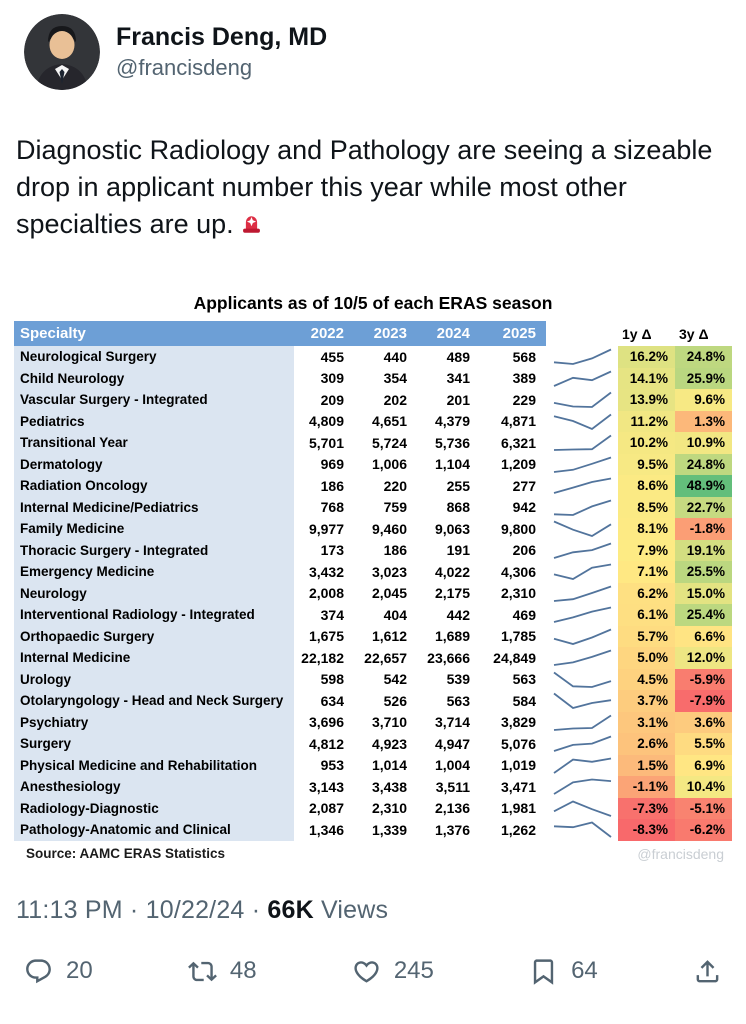 The width and height of the screenshot is (746, 1024). What do you see at coordinates (202, 971) in the screenshot?
I see `repost-icon` at bounding box center [202, 971].